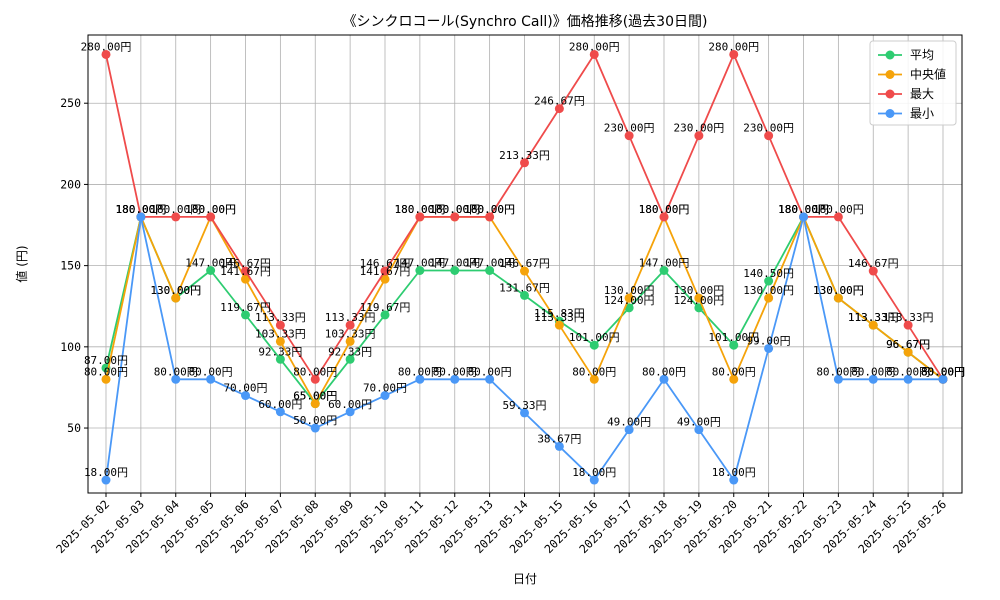 The height and width of the screenshot is (600, 1000). I want to click on data-label: 59.33円, so click(524, 405).